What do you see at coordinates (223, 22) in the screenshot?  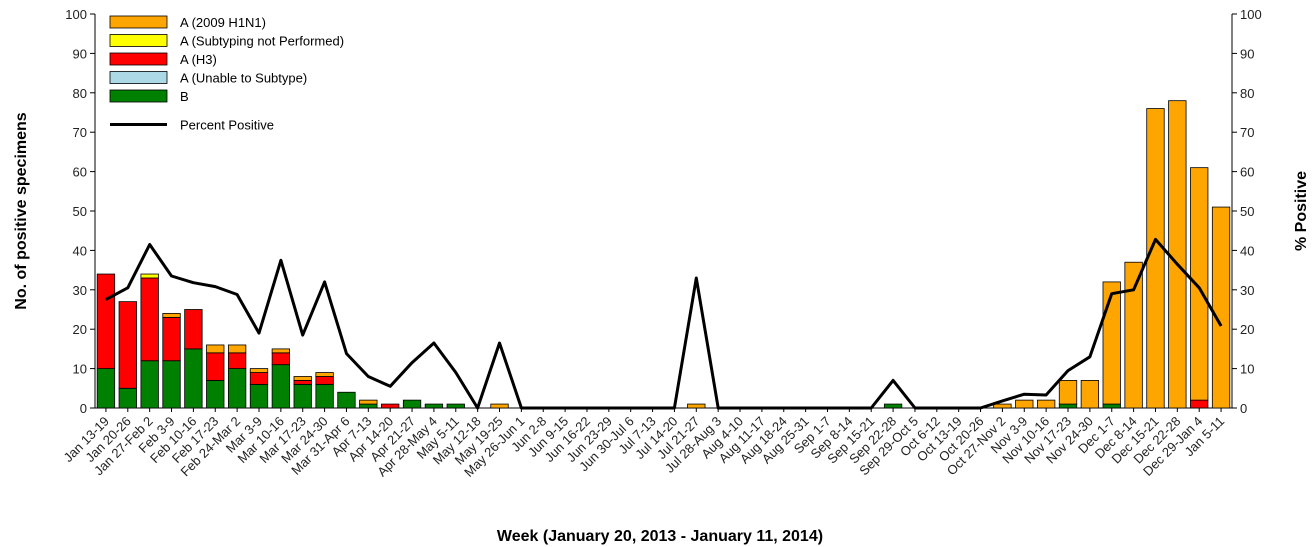 I see `legend-label: A (2009 H1N1)` at bounding box center [223, 22].